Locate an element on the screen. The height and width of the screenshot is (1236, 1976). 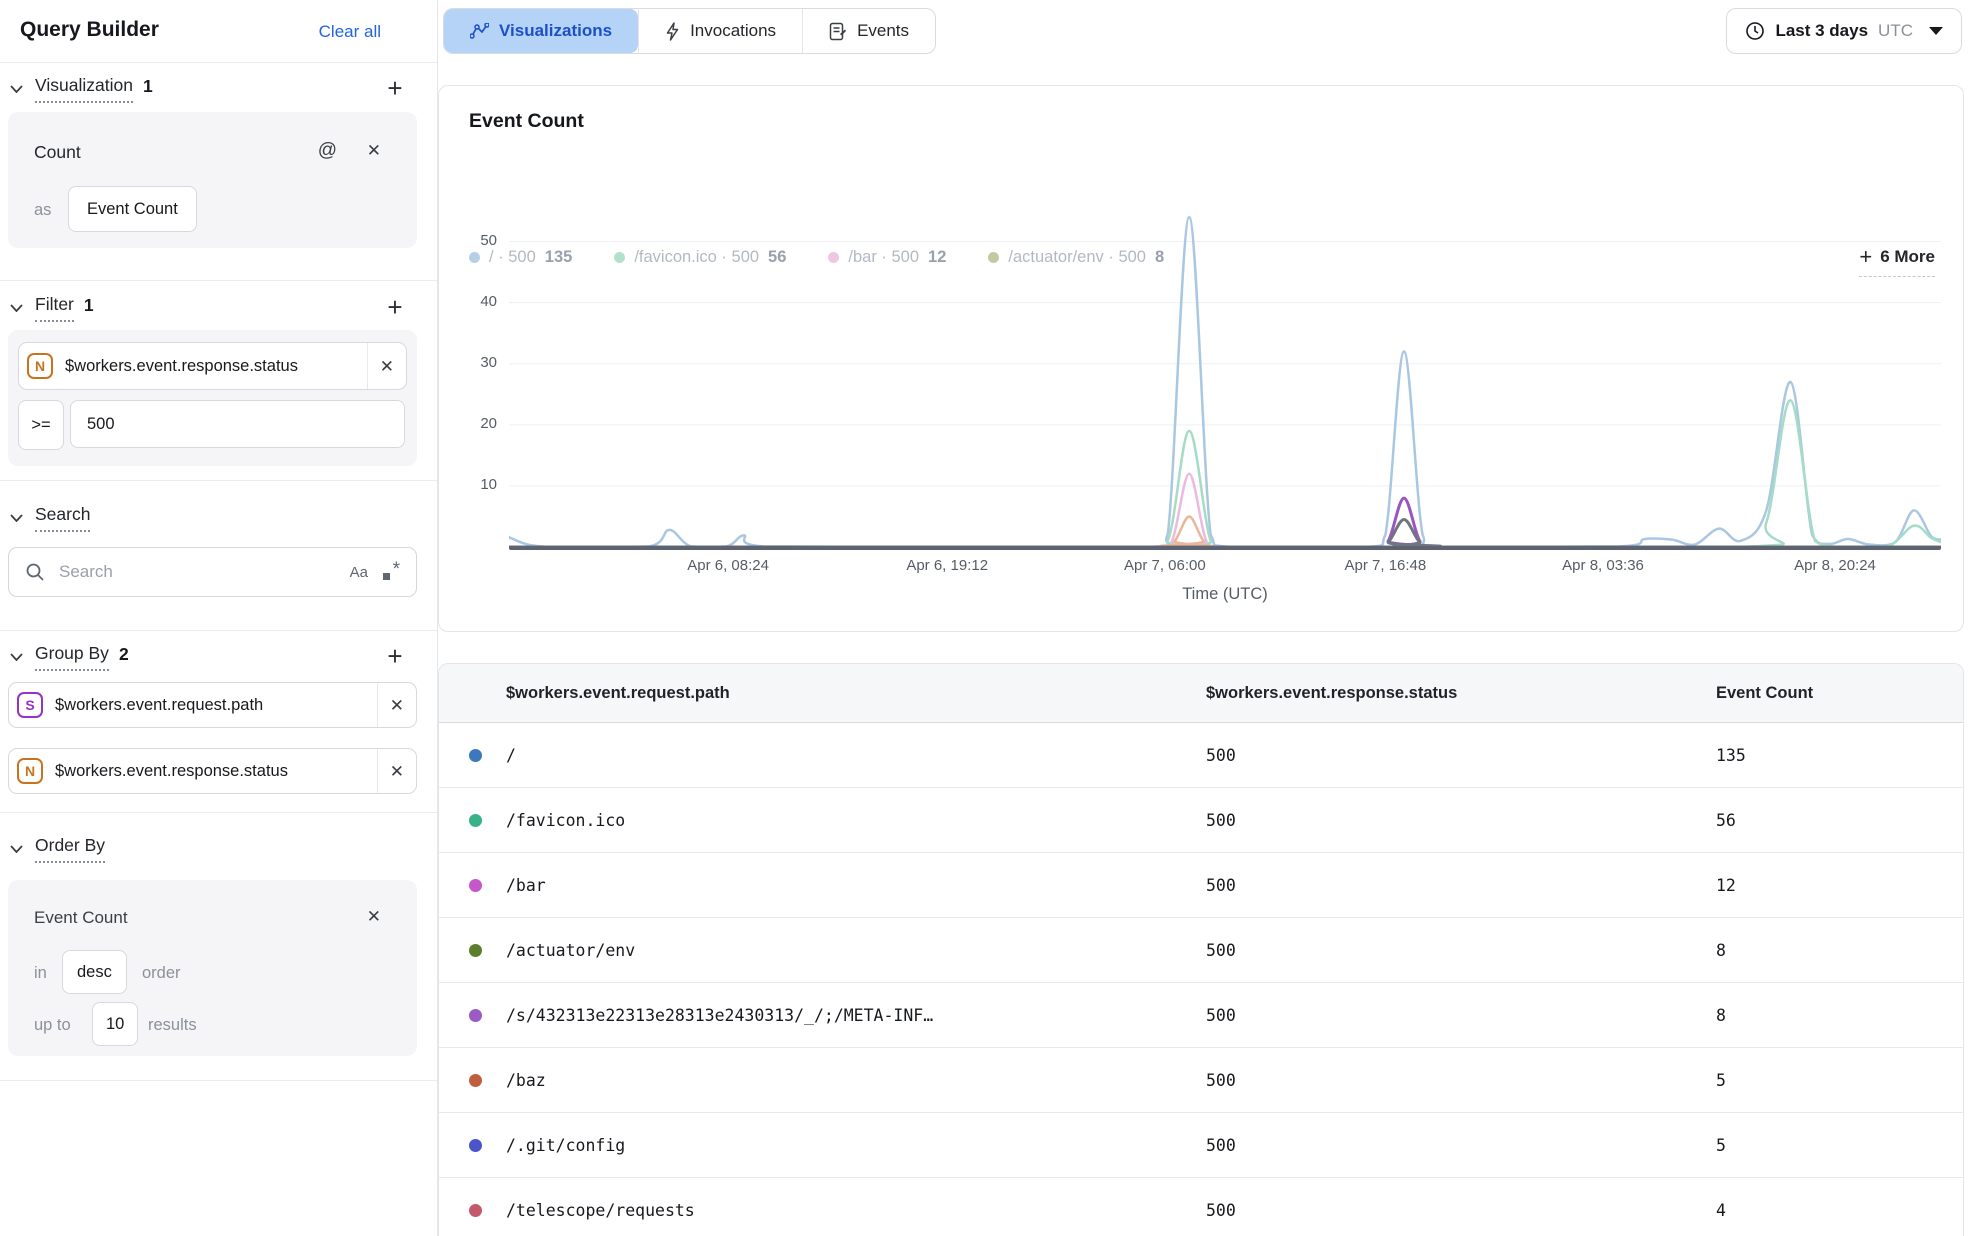
filter-operator-select: >= is located at coordinates (41, 425).